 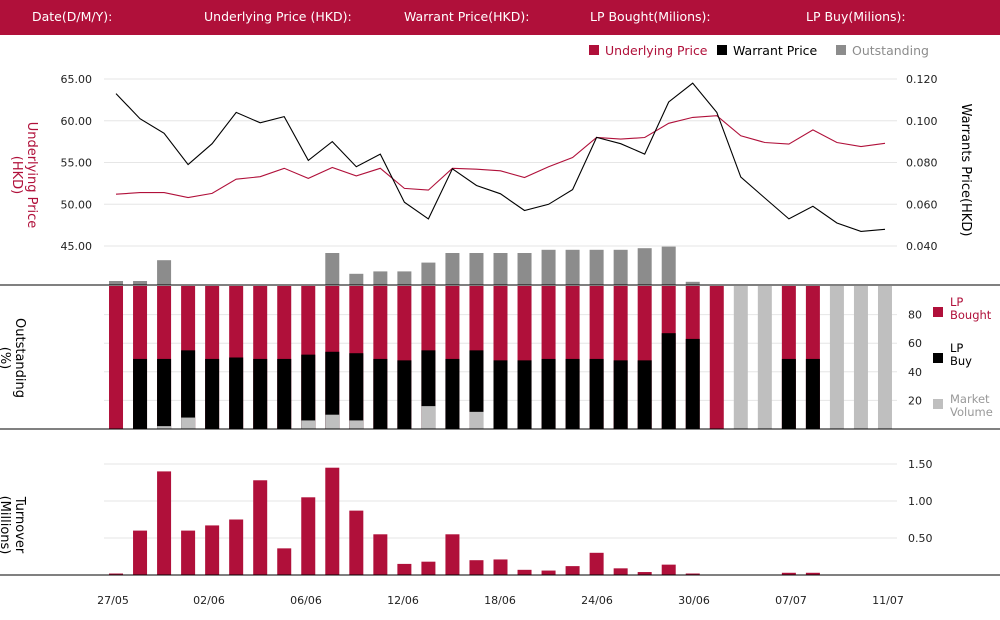 I want to click on turnover-axis-title: Turnover(Millions), so click(x=13, y=525).